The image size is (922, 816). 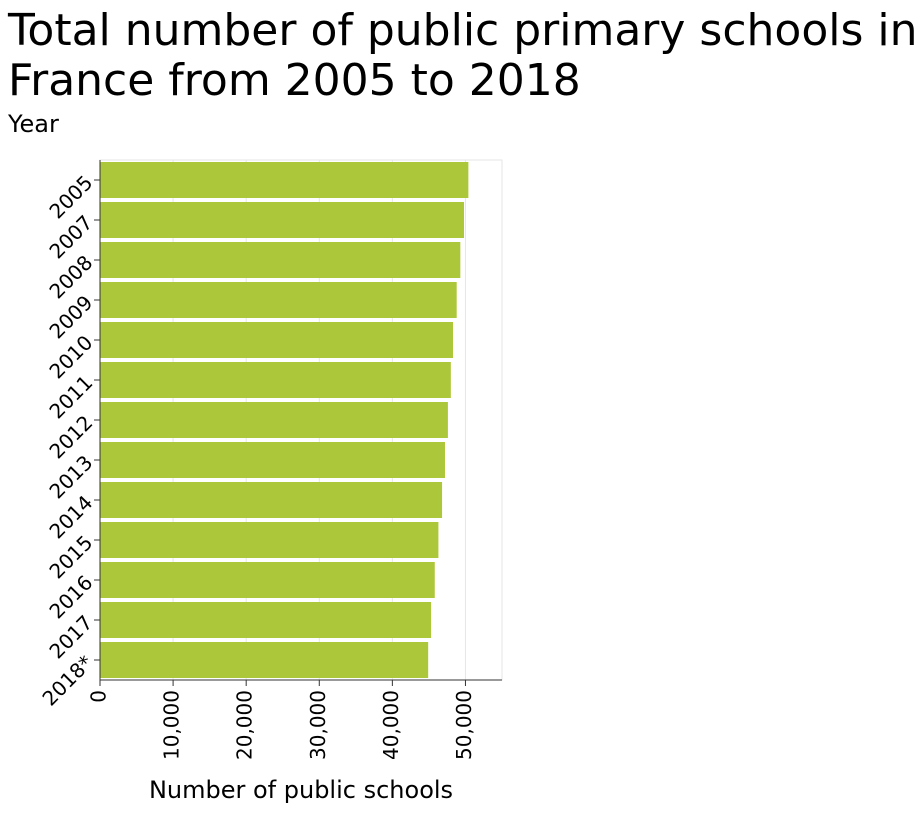 What do you see at coordinates (275, 380) in the screenshot?
I see `bar-2011` at bounding box center [275, 380].